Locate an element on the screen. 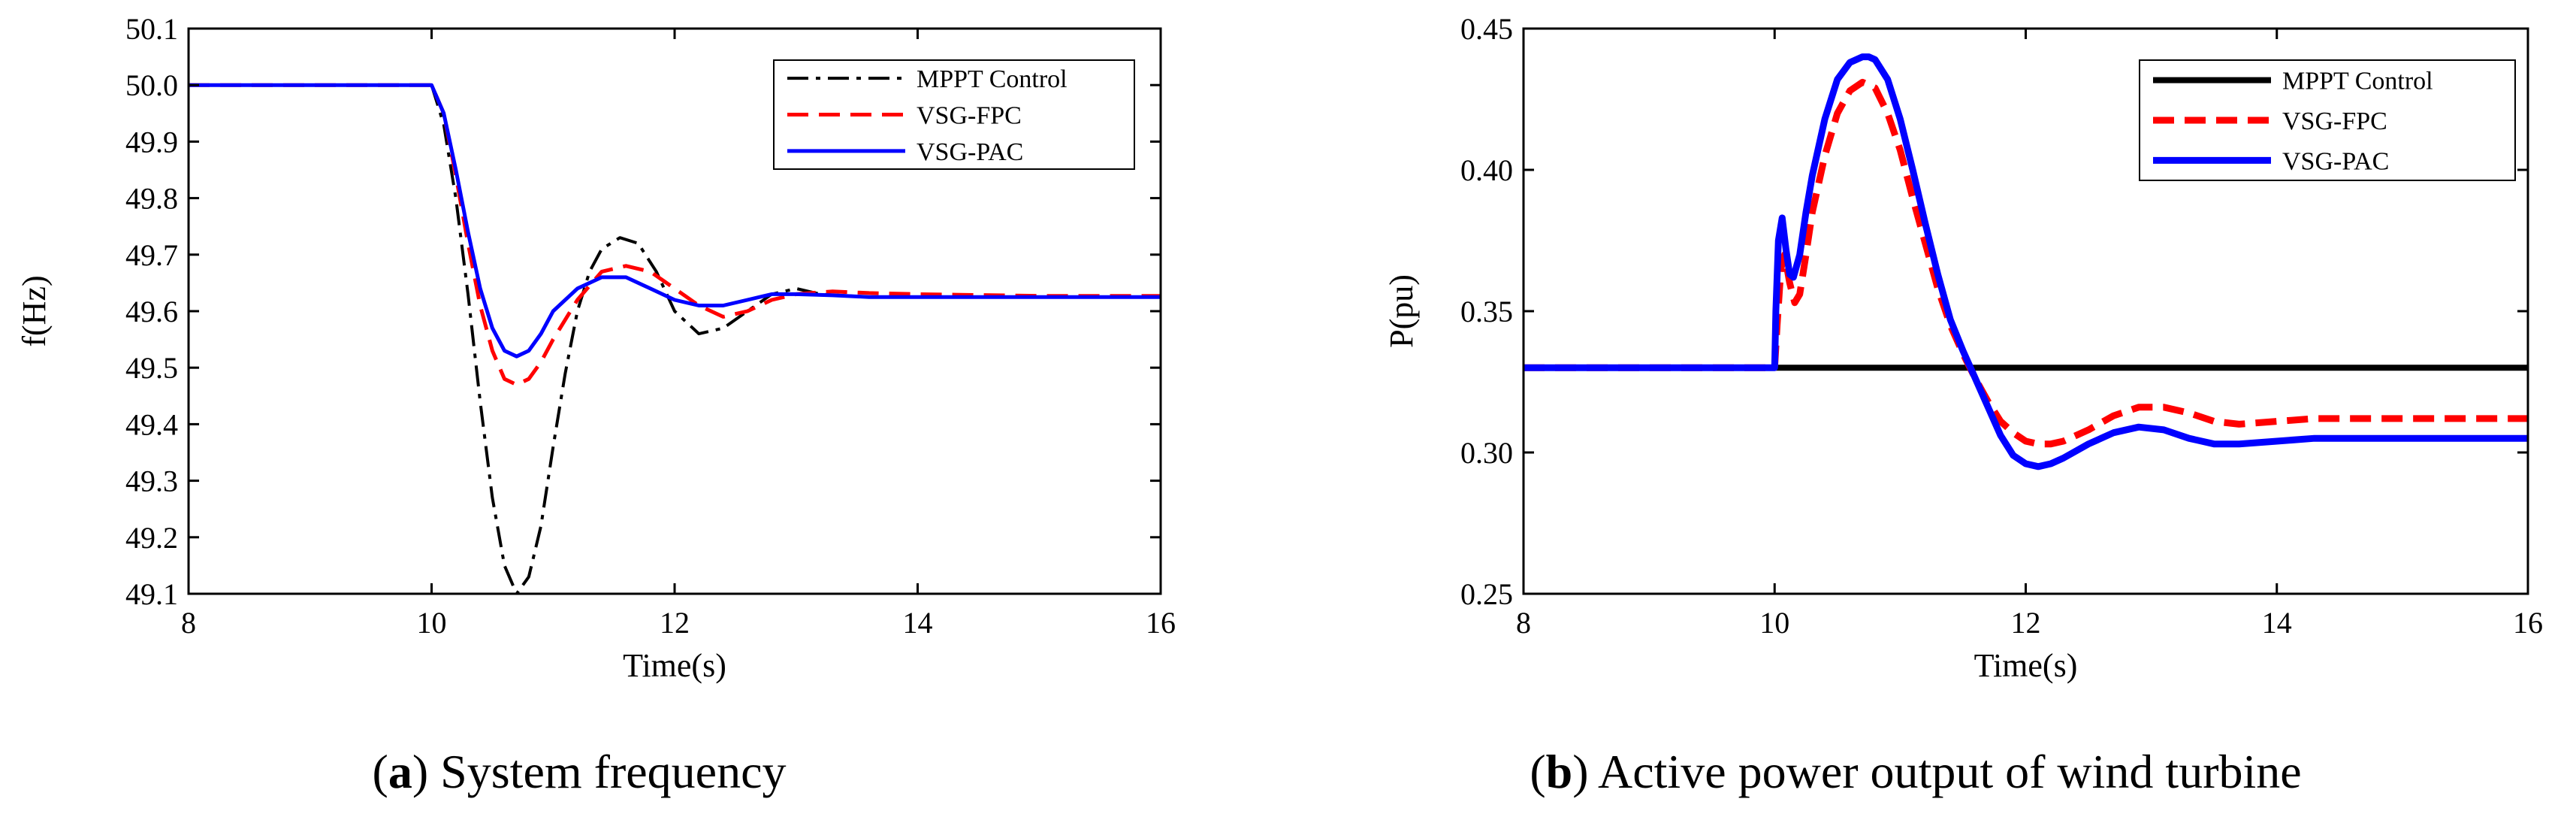  figure-caption: (a) System frequency is located at coordinates (580, 772).